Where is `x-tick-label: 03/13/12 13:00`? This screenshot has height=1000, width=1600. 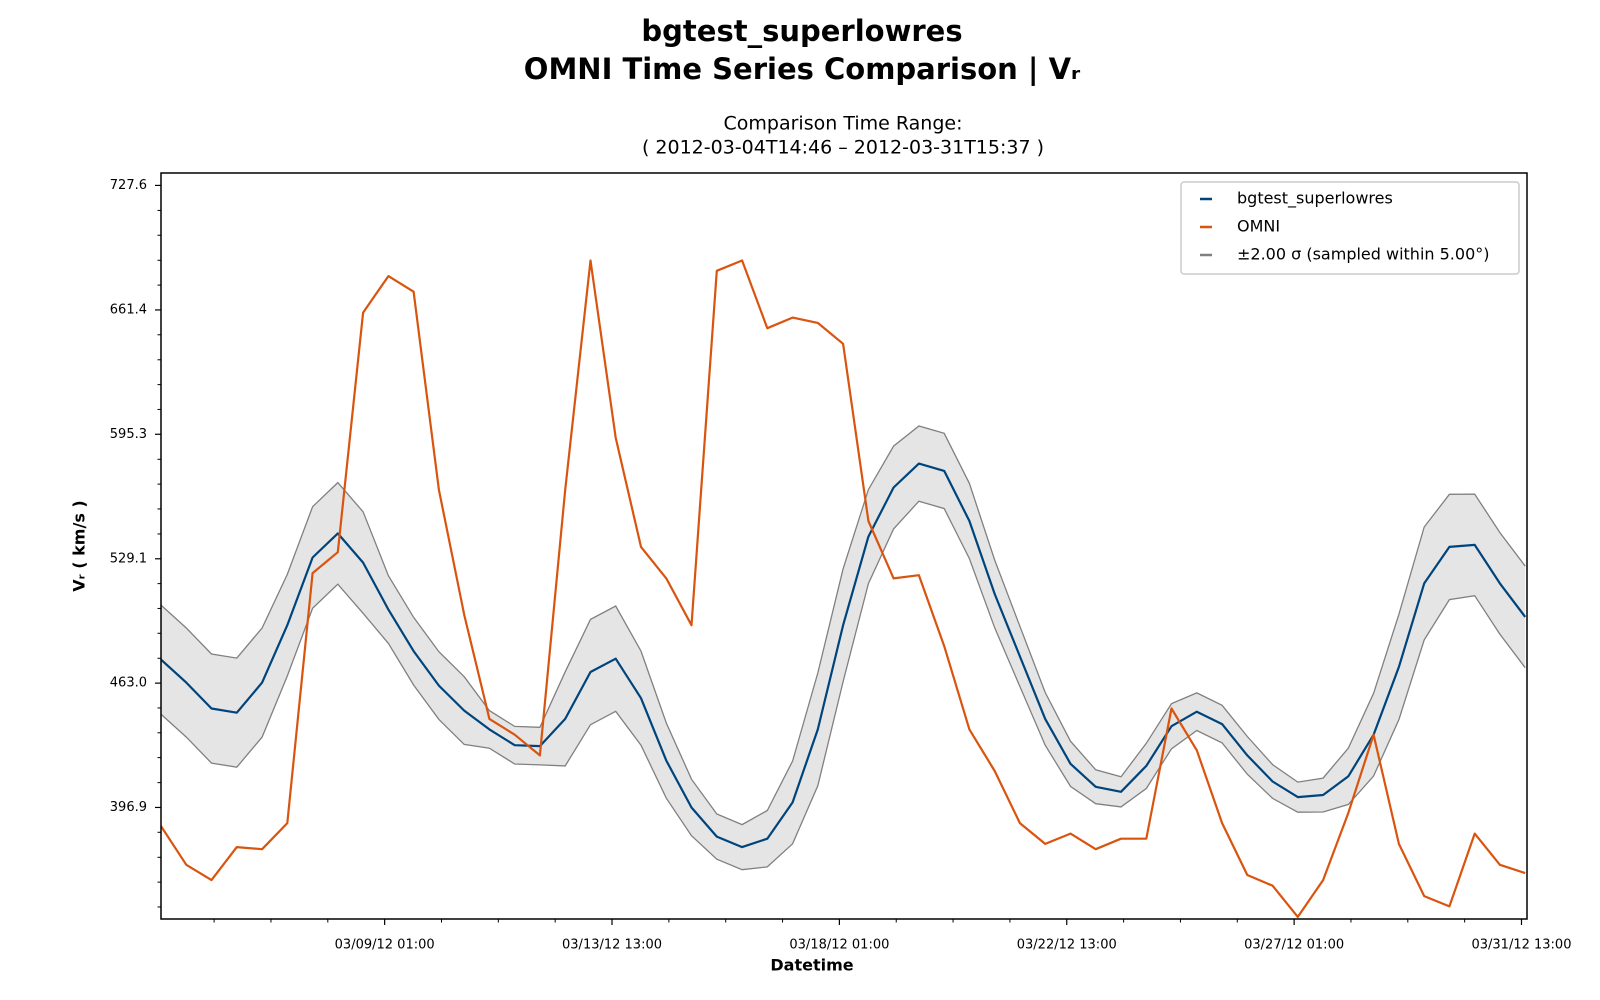 x-tick-label: 03/13/12 13:00 is located at coordinates (612, 945).